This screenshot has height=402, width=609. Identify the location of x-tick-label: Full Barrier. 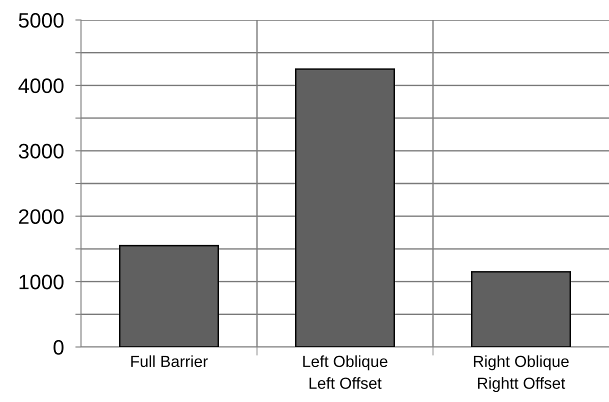
(169, 361).